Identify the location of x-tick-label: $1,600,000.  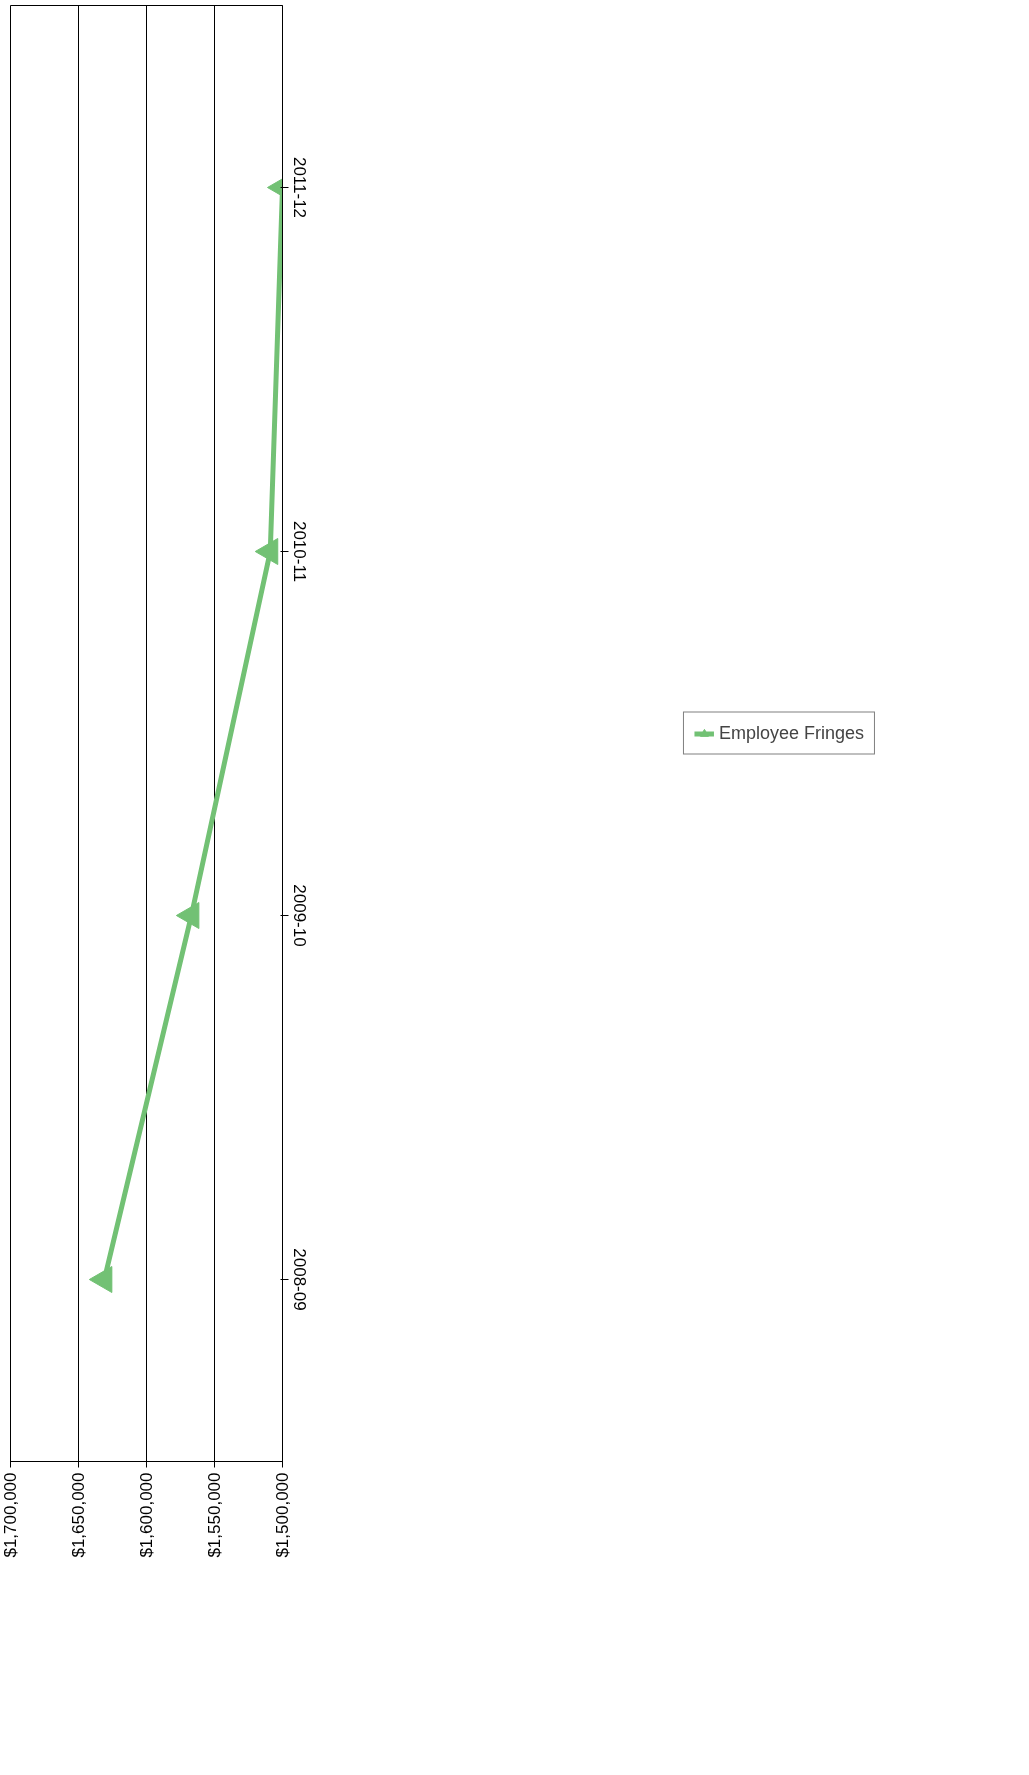
(146, 1515).